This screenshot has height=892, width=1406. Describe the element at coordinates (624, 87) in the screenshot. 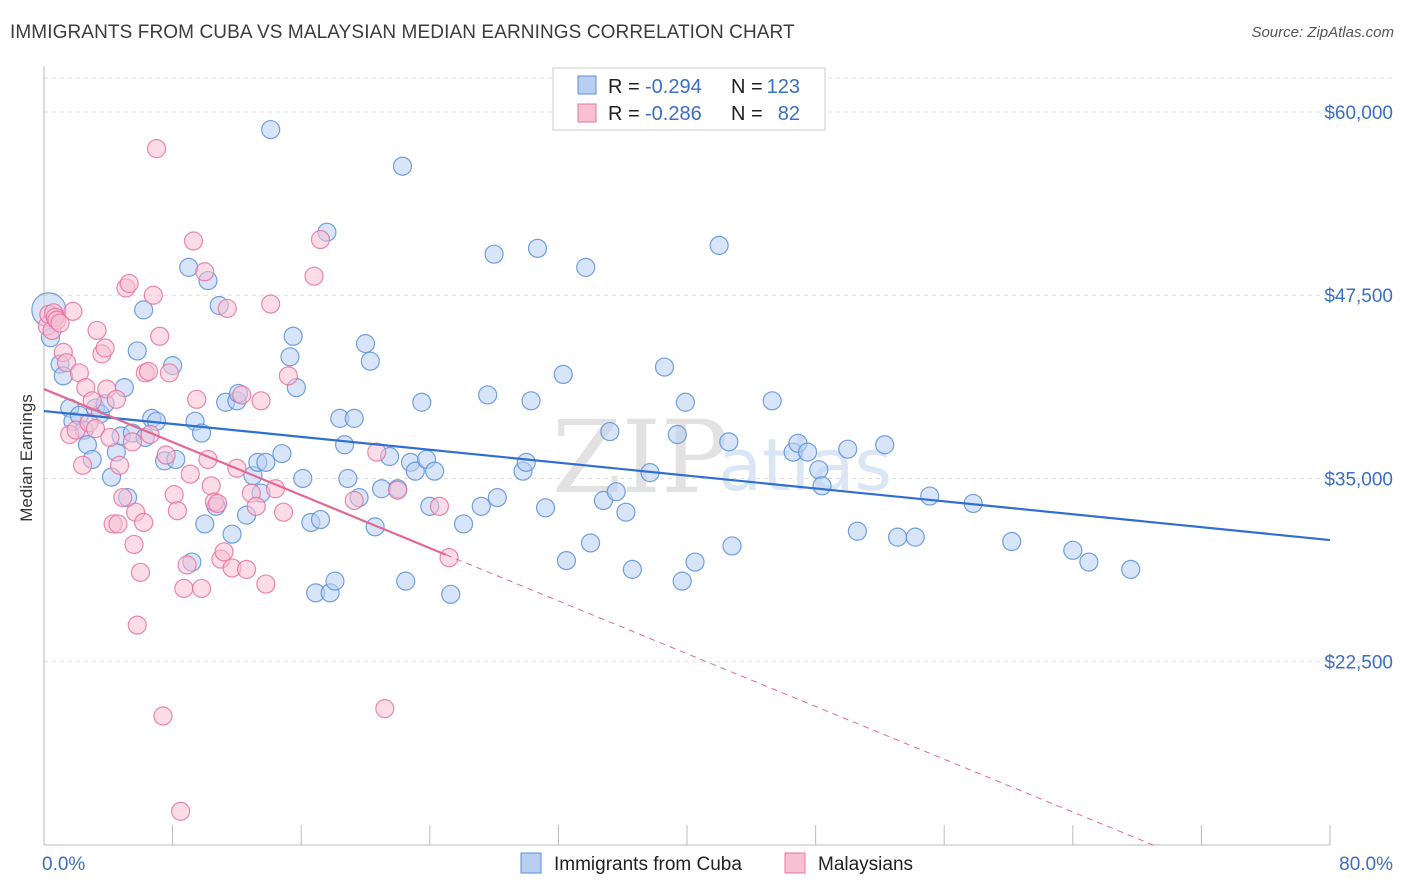

I see `legend-r-label-cuba: R =` at that location.